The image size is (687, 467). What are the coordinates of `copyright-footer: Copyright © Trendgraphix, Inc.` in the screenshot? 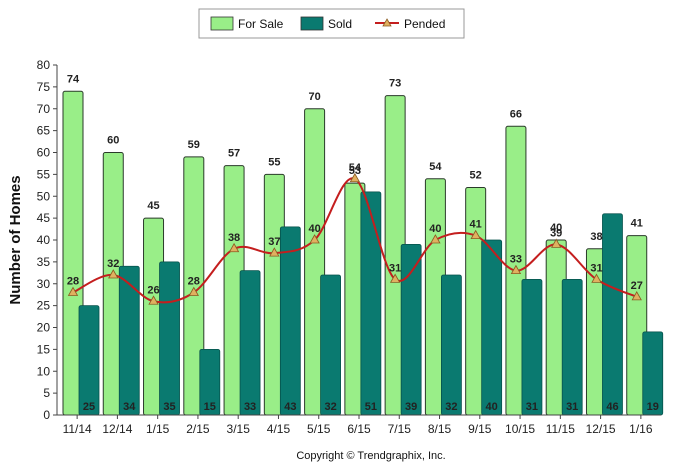 It's located at (370, 456).